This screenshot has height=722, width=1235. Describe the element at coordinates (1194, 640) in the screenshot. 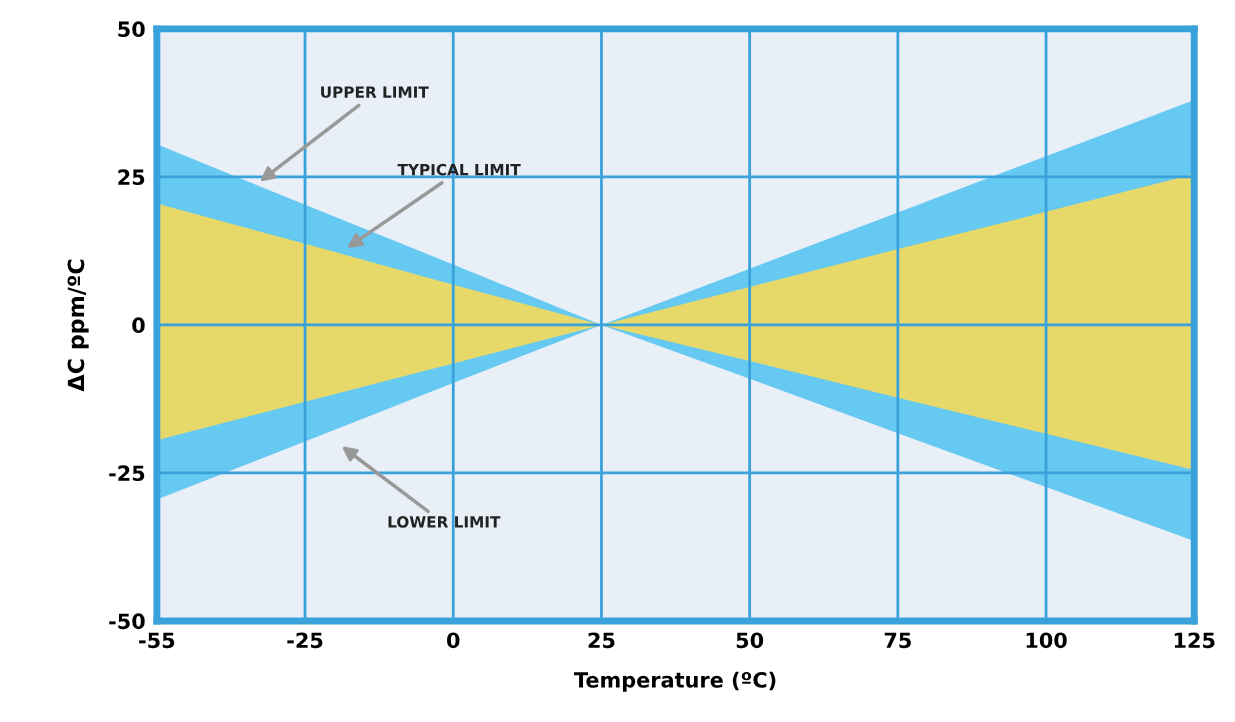

I see `x-tick-label: 125` at that location.